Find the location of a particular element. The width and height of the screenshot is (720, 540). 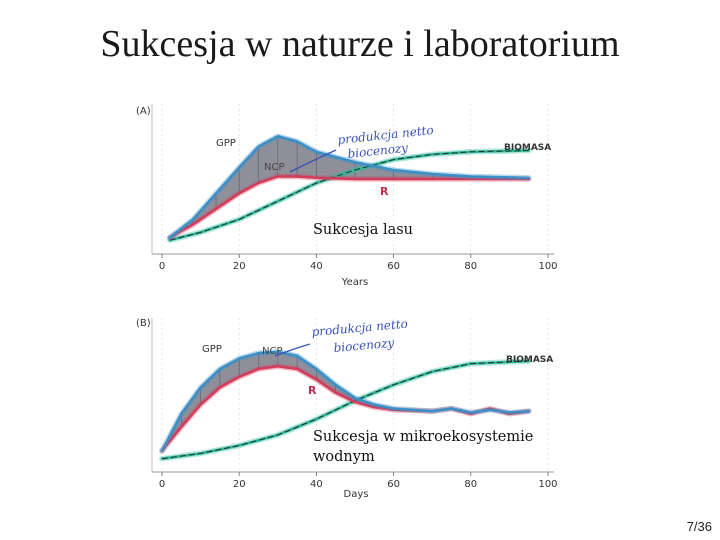

caption-aquatic: Sukcesja w mikroekosystemie wodnym is located at coordinates (428, 447).